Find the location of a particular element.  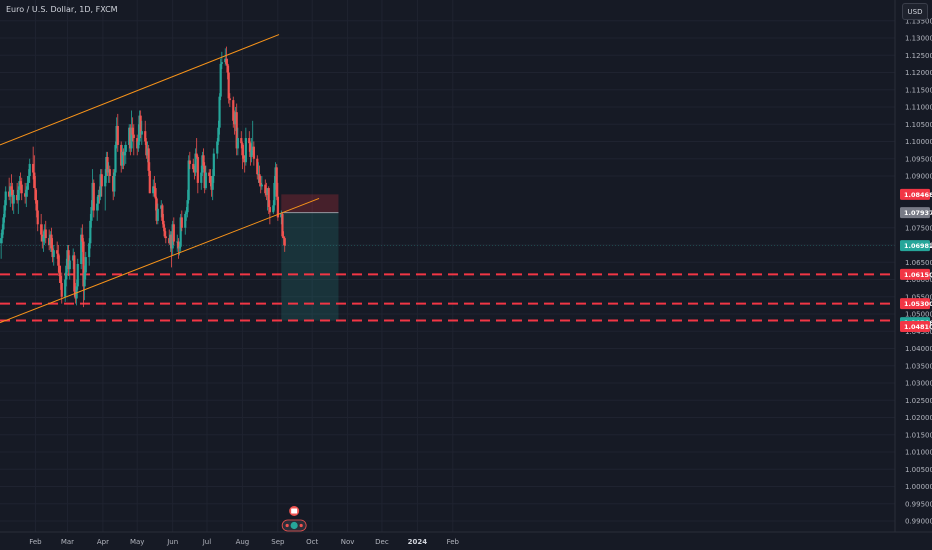

price-tick-label: 1.00500 is located at coordinates (918, 470).